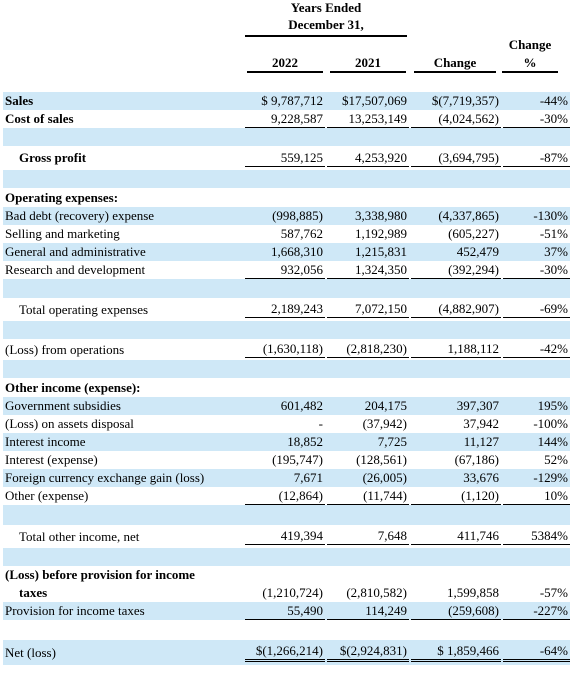  Describe the element at coordinates (326, 7) in the screenshot. I see `header-years-ended: Years Ended` at that location.